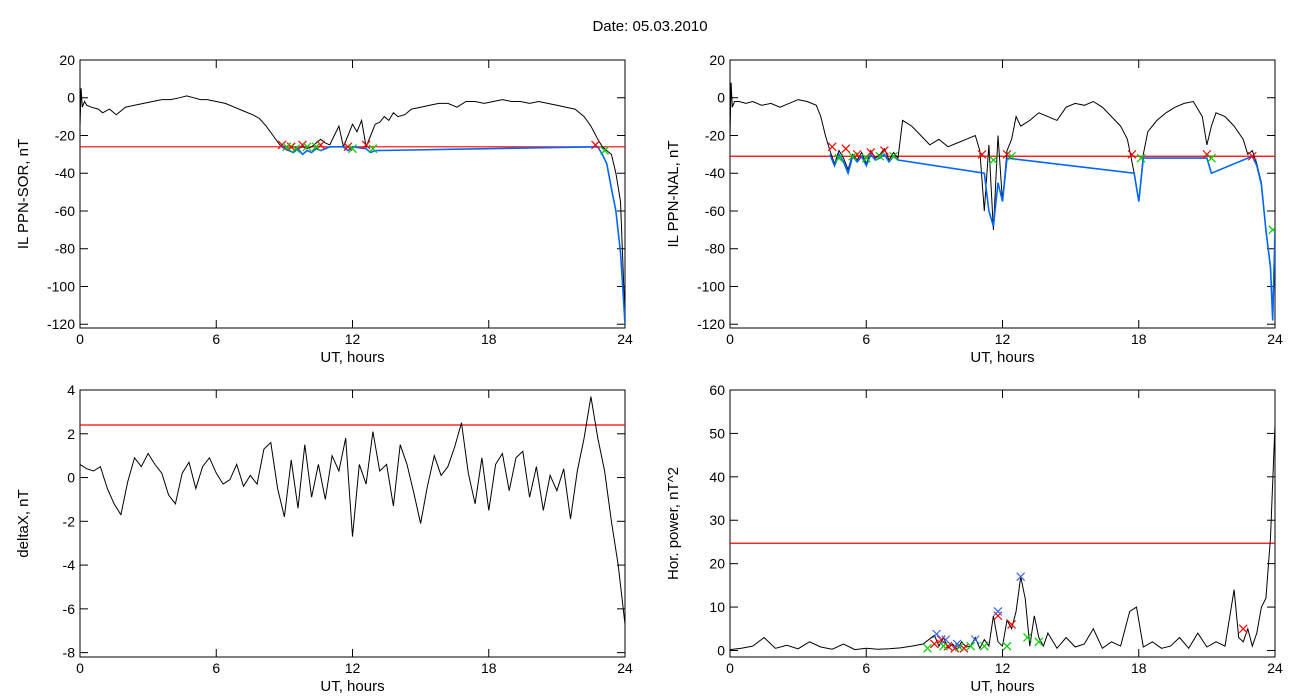 Image resolution: width=1300 pixels, height=700 pixels. Describe the element at coordinates (1139, 668) in the screenshot. I see `chart-3-x-tick-label: 18` at that location.